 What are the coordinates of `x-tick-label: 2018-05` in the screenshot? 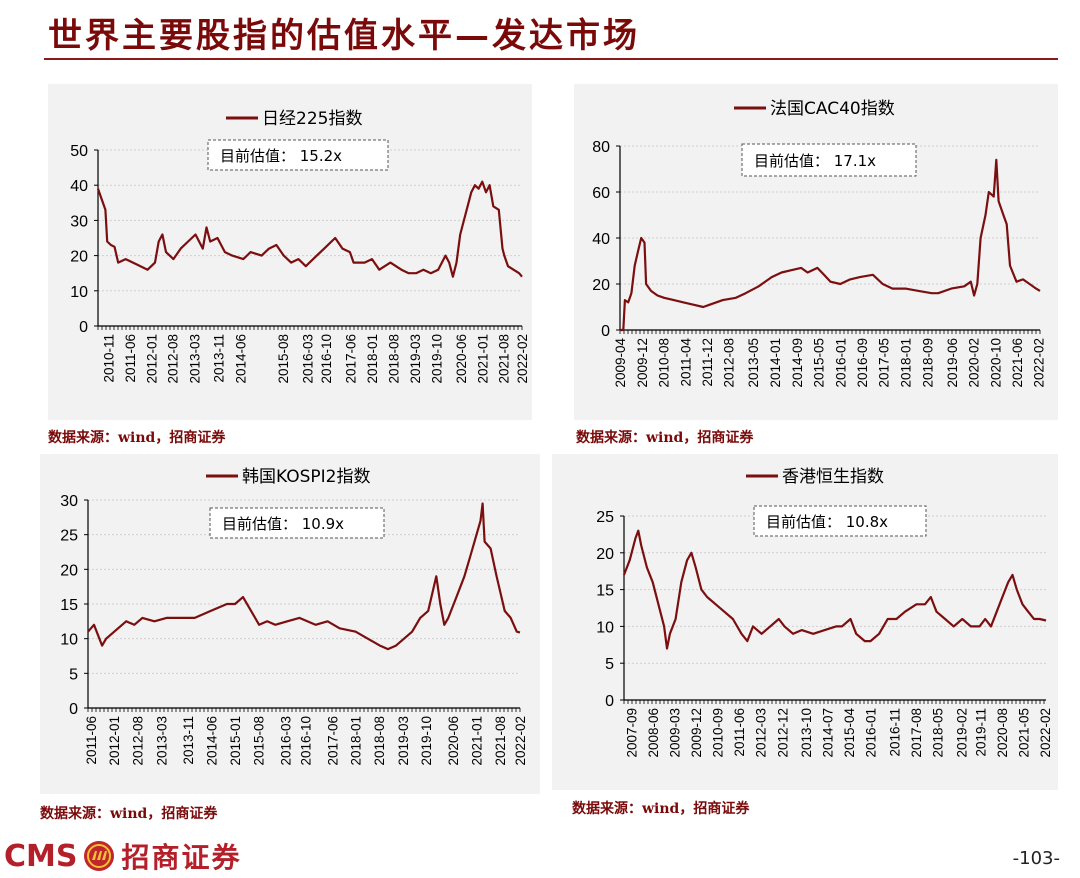 It's located at (937, 733).